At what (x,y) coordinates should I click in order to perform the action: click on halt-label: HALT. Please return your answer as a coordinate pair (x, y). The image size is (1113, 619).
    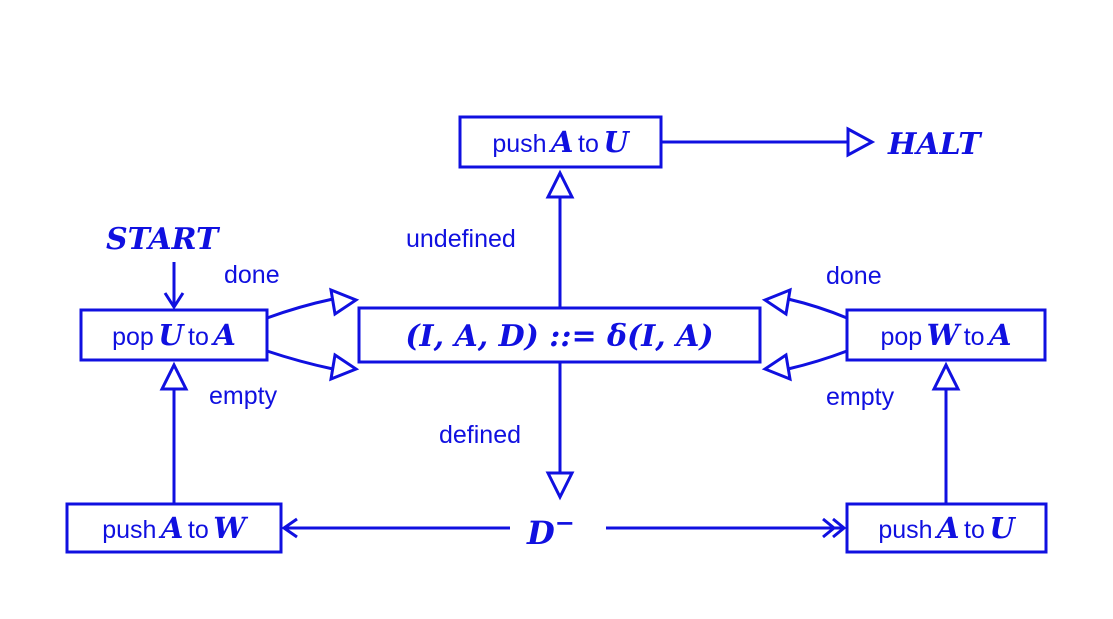
    Looking at the image, I should click on (935, 144).